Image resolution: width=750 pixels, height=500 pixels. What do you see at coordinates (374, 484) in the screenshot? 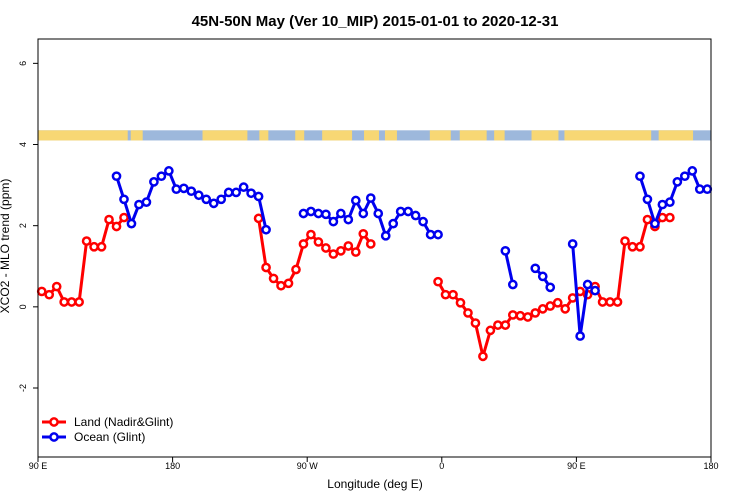
I see `x-axis-label: Longitude (deg E)` at bounding box center [374, 484].